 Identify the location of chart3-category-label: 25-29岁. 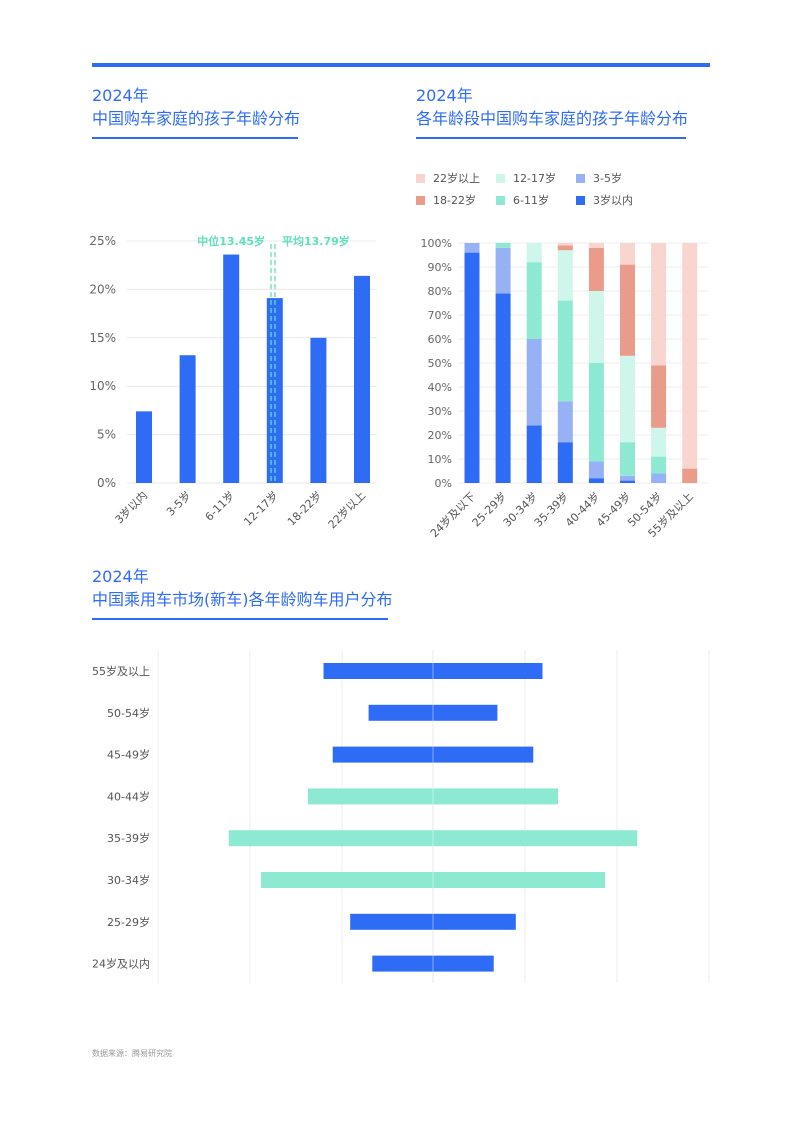
(128, 922).